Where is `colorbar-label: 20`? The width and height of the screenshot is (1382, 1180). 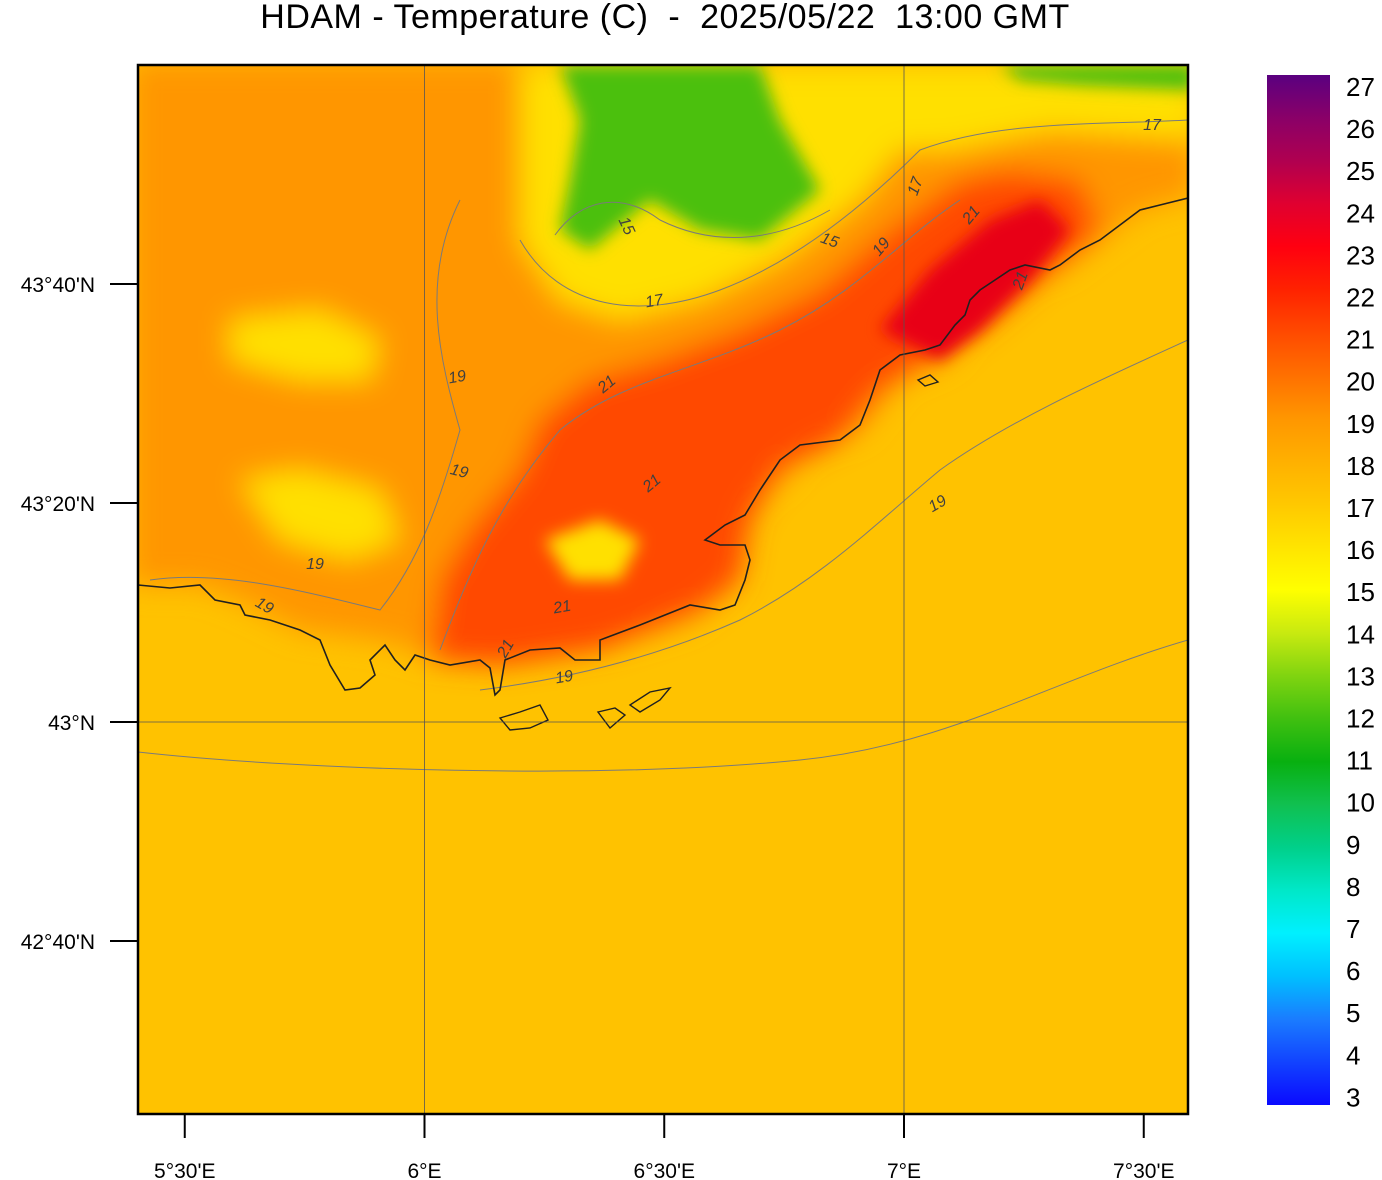 colorbar-label: 20 is located at coordinates (1360, 382).